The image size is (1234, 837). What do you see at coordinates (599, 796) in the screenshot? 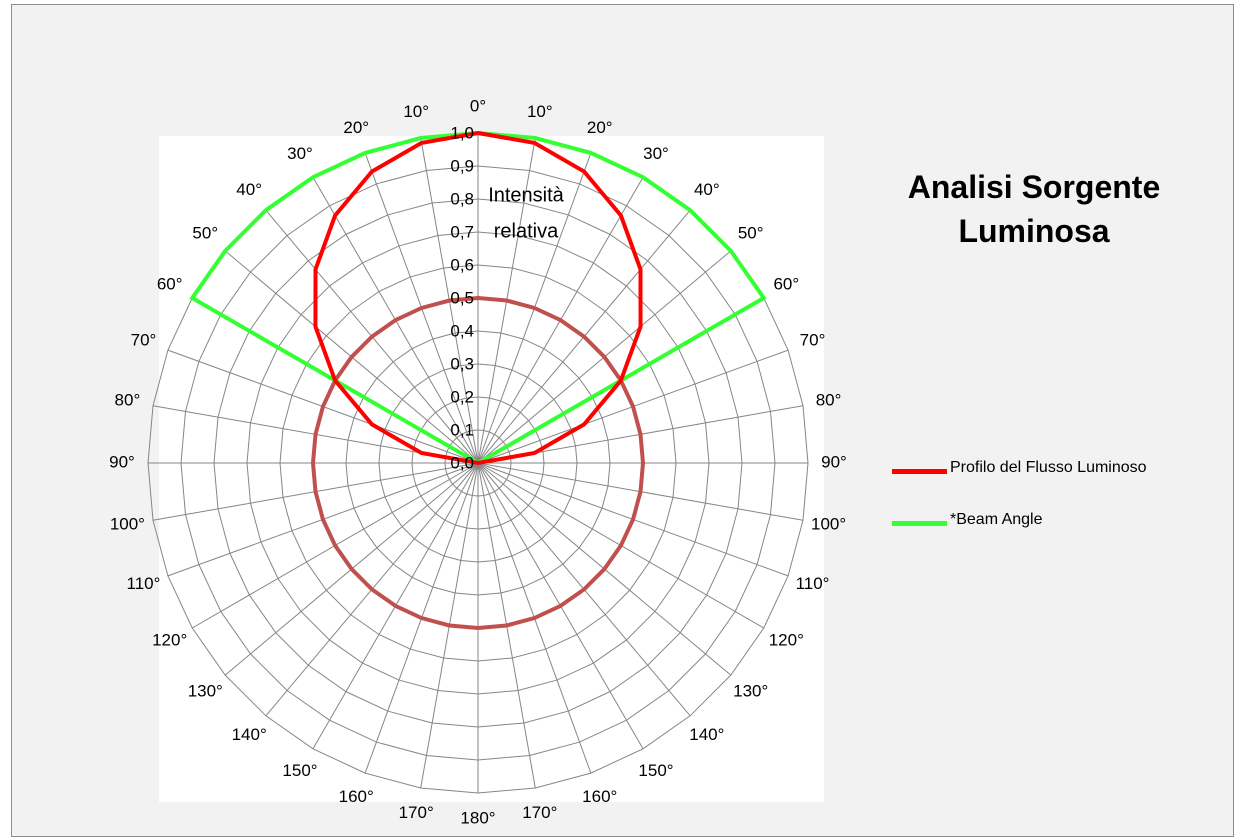
I see `angle-label-right-160: 160°` at bounding box center [599, 796].